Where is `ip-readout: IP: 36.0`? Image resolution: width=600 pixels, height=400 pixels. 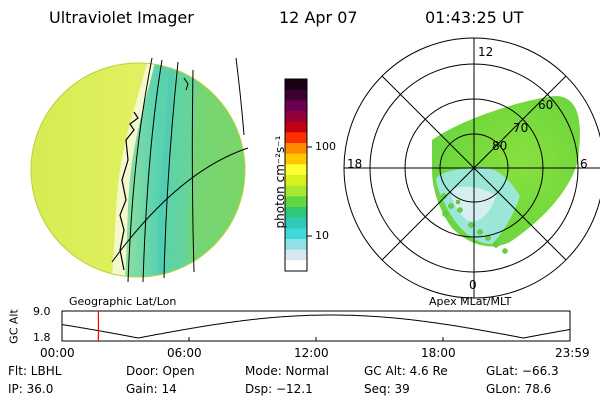
ip-readout: IP: 36.0 is located at coordinates (31, 389).